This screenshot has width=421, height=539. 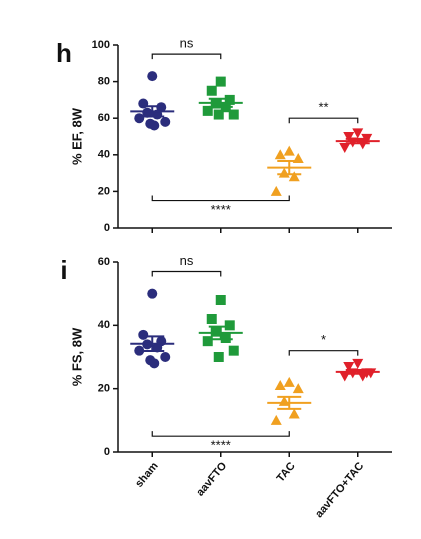 I want to click on y-axis-label: % FS, 8W, so click(x=76, y=356).